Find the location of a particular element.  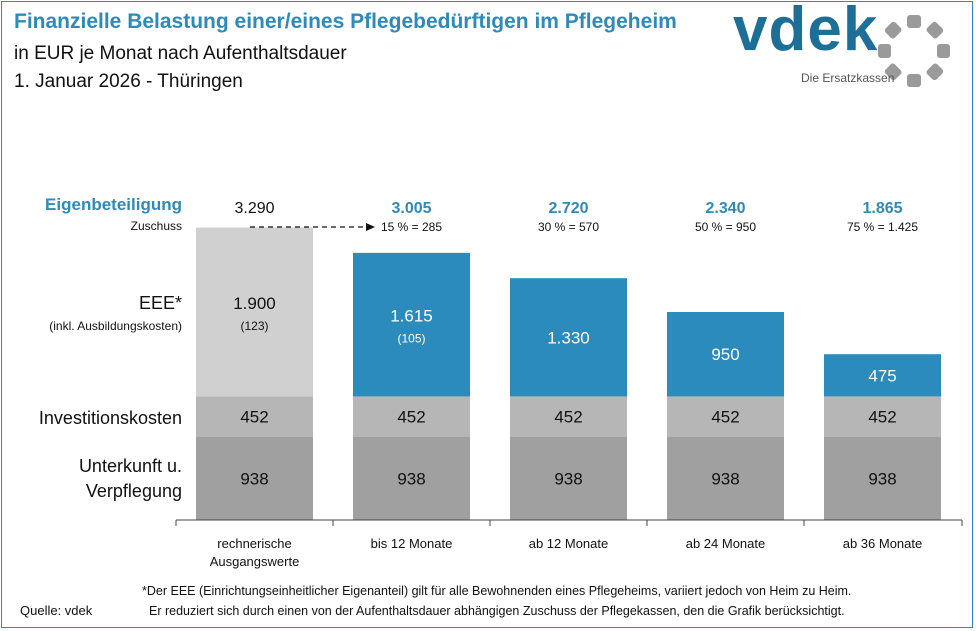

zuschuss-label: 75 % = 1.425 is located at coordinates (882, 227).